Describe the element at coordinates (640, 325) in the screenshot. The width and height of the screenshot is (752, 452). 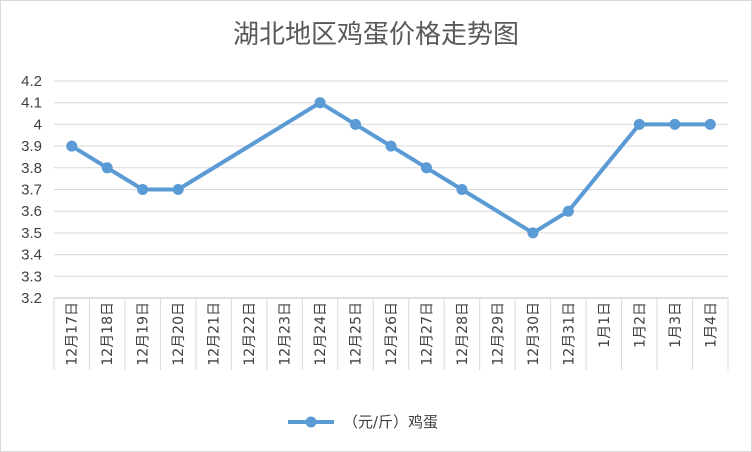
I see `x-tick-label: 1月2日` at that location.